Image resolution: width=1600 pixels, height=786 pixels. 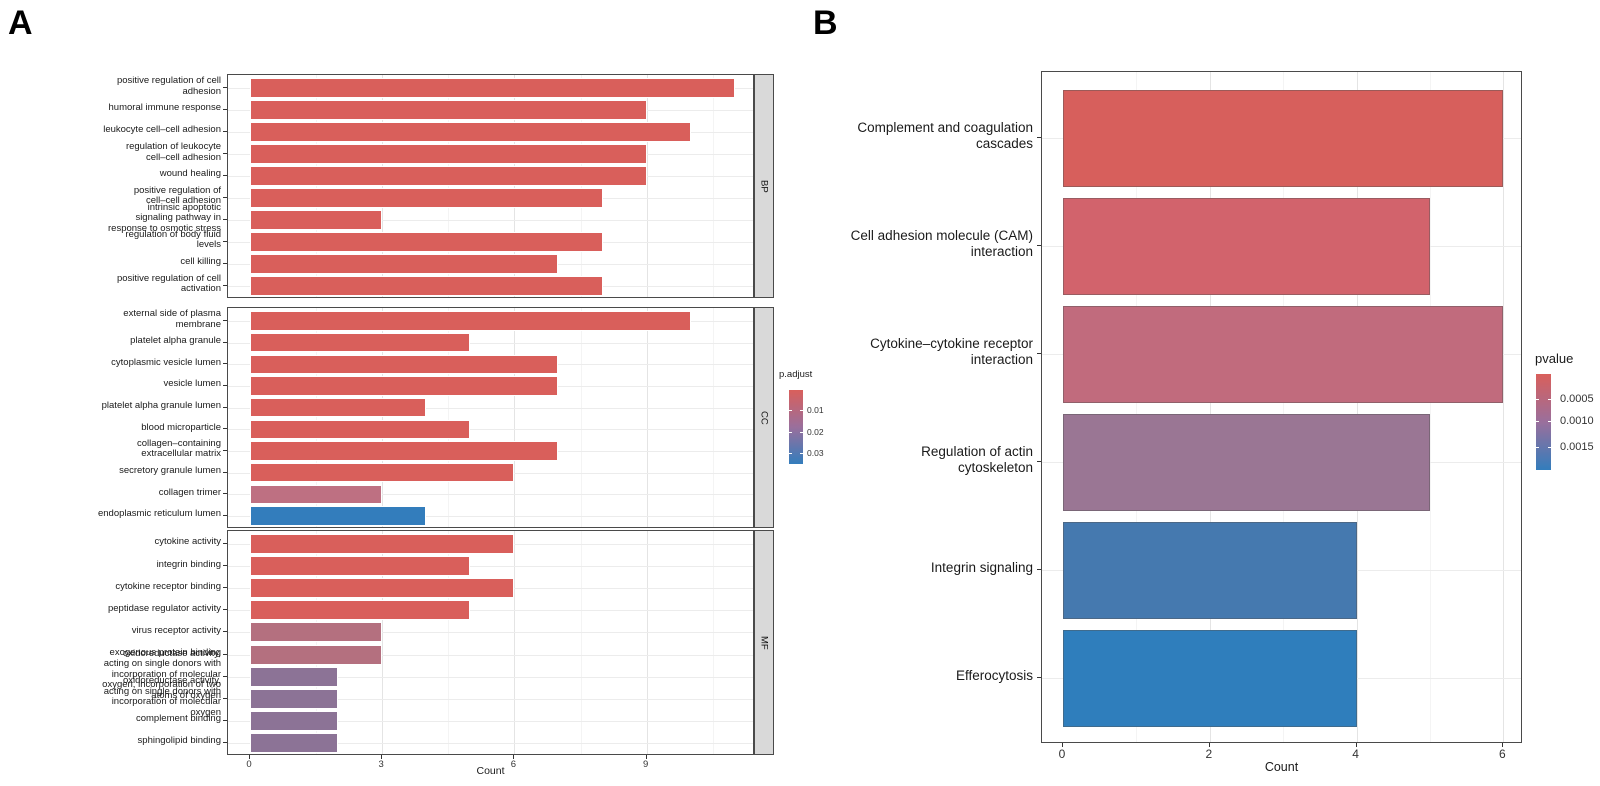 I want to click on x-tick-label: 4, so click(x=1355, y=754).